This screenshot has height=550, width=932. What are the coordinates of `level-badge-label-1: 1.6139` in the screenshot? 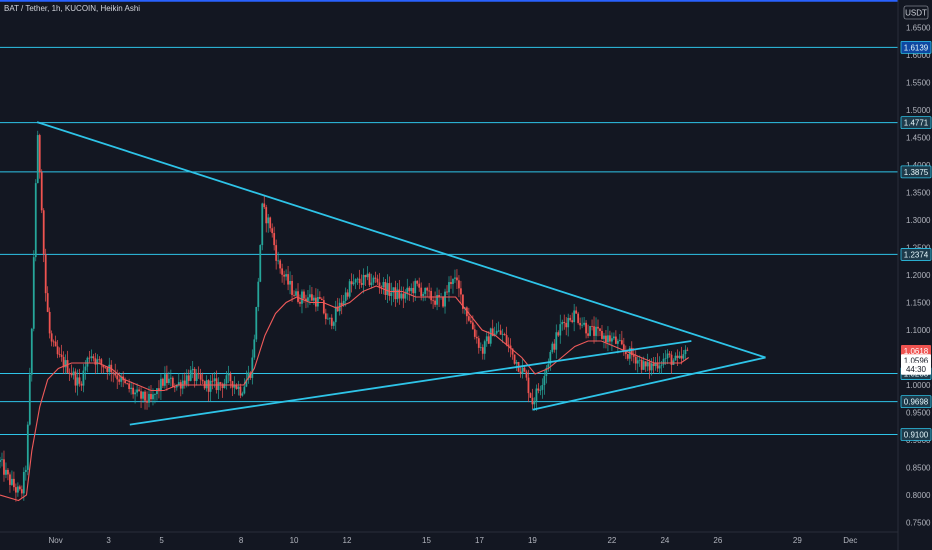 It's located at (916, 47).